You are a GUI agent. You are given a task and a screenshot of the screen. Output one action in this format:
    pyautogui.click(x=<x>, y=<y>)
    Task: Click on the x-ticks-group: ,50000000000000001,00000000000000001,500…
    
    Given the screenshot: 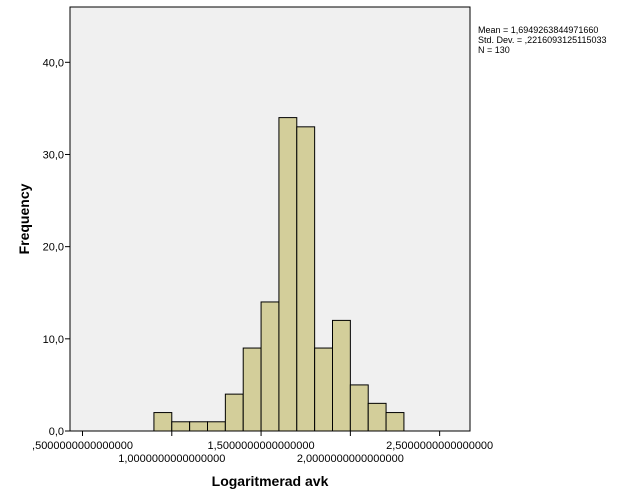 What is the action you would take?
    pyautogui.click(x=262, y=448)
    